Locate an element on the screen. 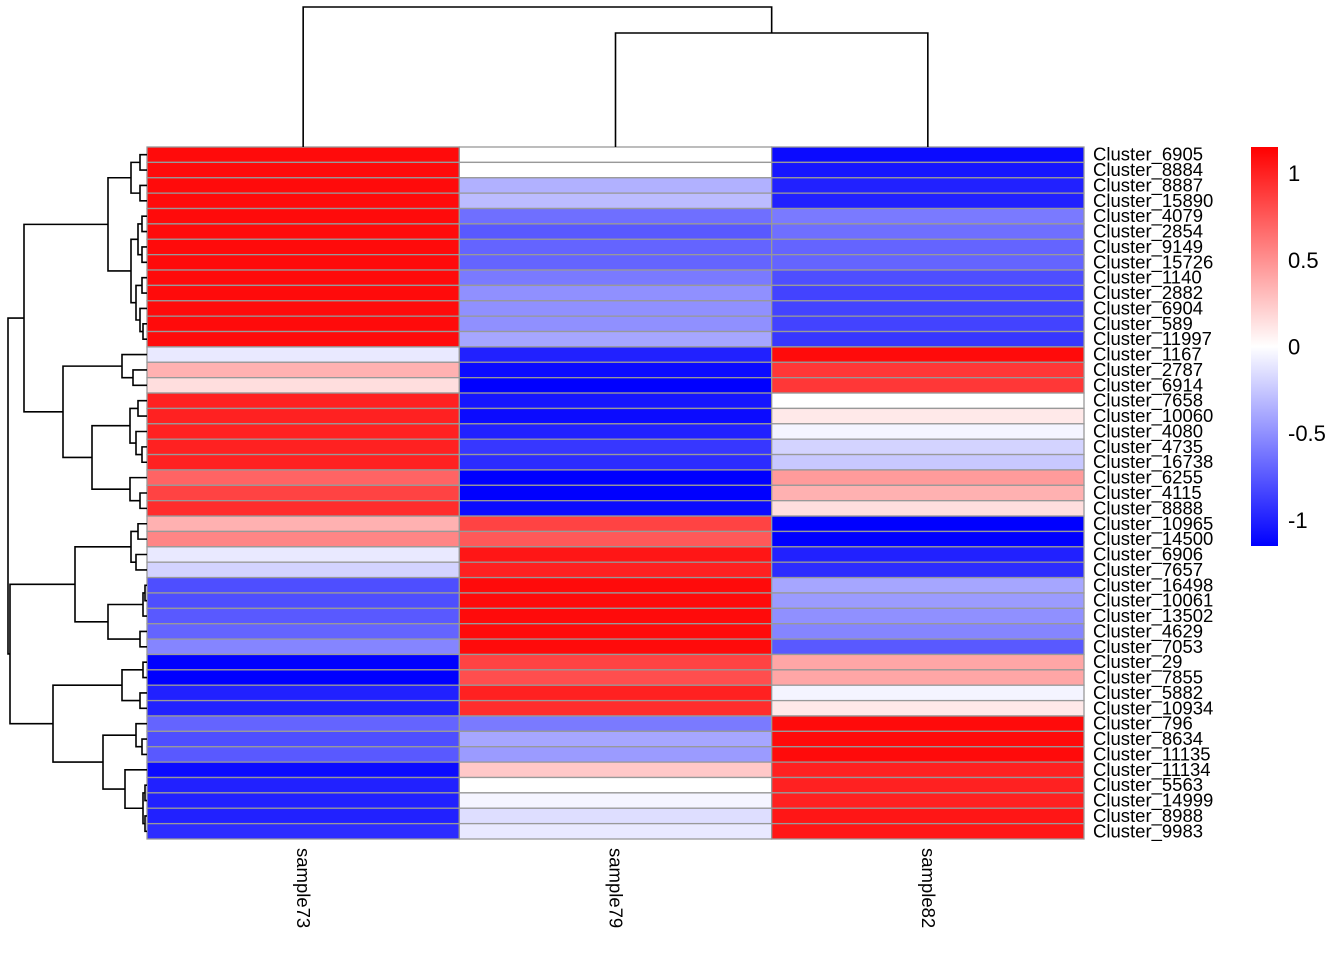  row-label: Cluster_15726 is located at coordinates (1153, 262).